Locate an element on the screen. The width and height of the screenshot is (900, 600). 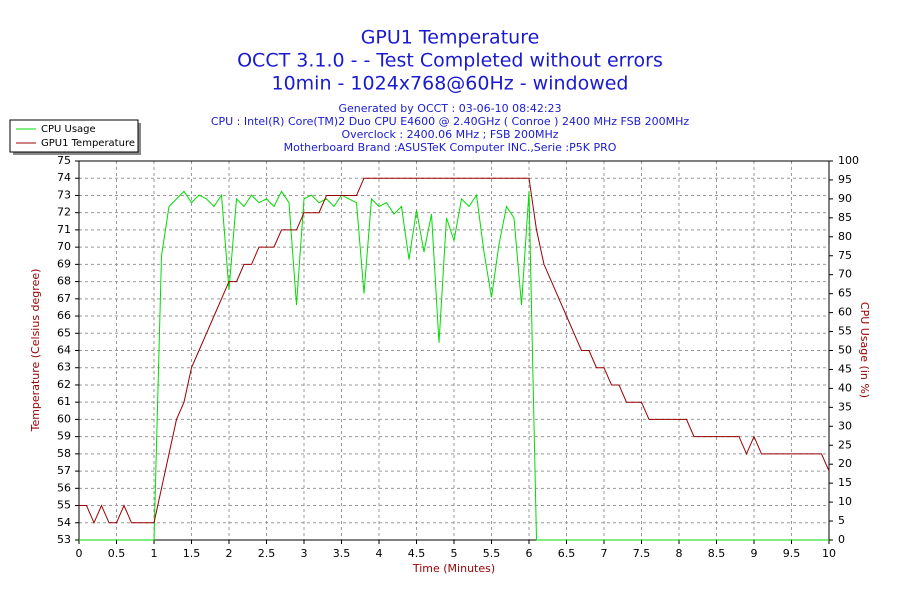
subtitle: Overclock : 2400.06 MHz ; FSB 200MHz is located at coordinates (449, 134).